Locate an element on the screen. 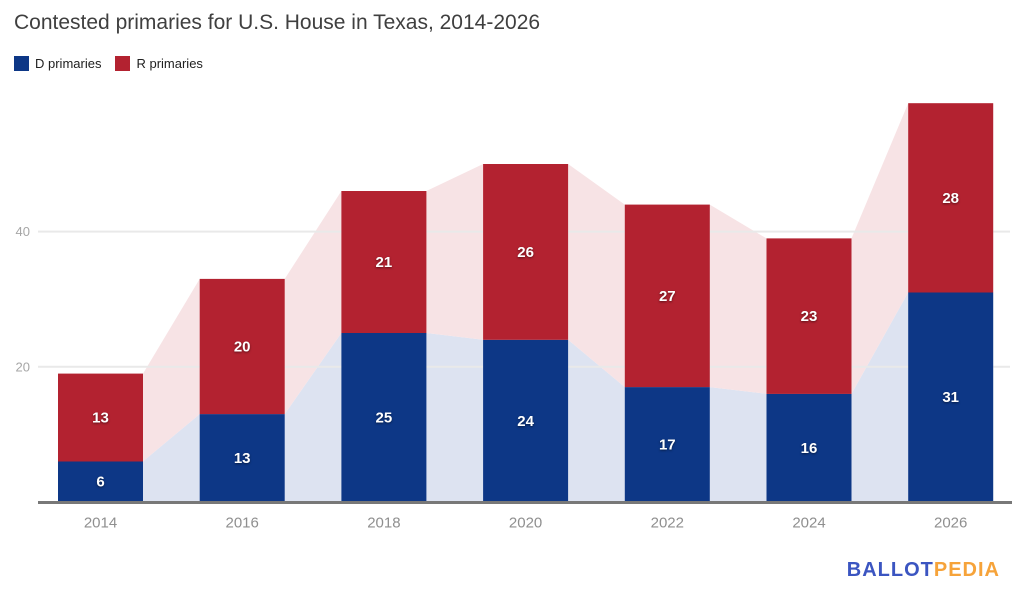 The height and width of the screenshot is (598, 1024). value-label-d-2022: 17 is located at coordinates (667, 445).